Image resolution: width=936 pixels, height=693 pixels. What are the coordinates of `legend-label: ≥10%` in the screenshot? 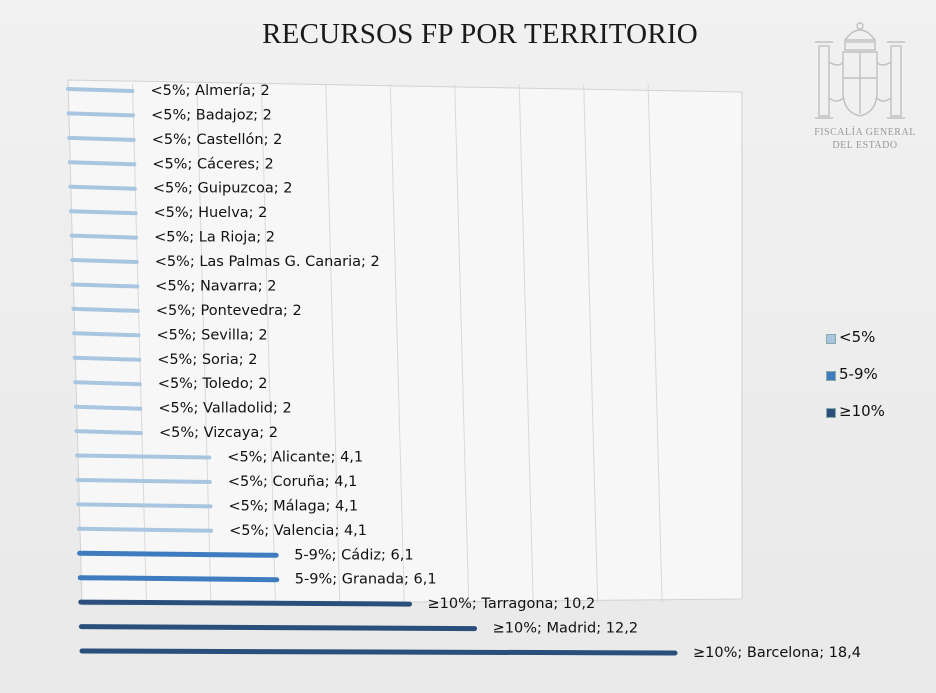 It's located at (862, 411).